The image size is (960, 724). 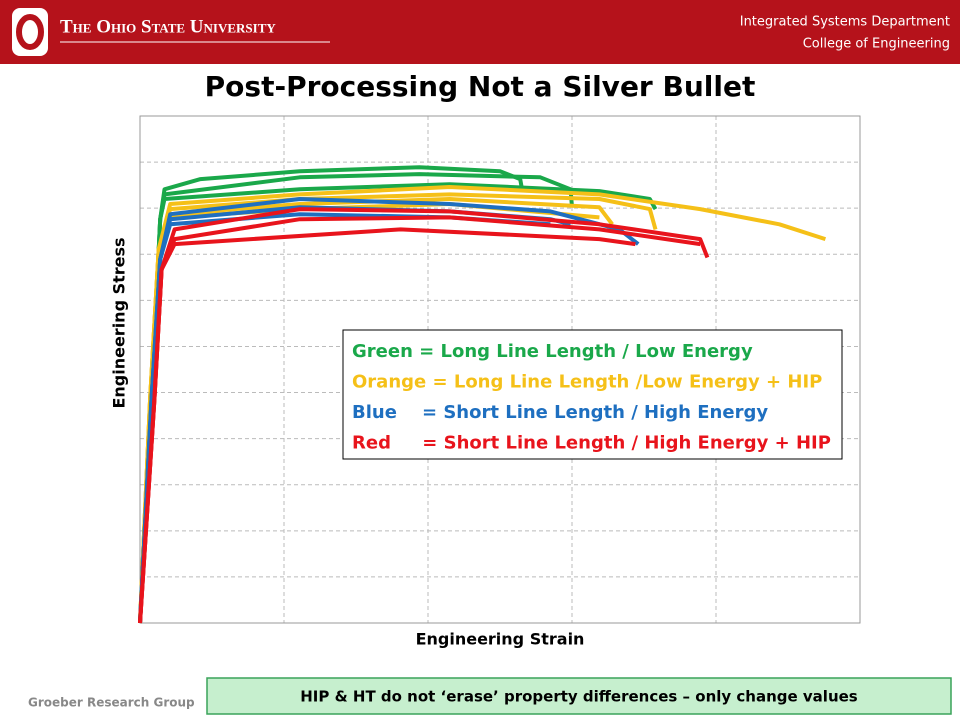 What do you see at coordinates (168, 26) in the screenshot?
I see `university: The Ohio State University` at bounding box center [168, 26].